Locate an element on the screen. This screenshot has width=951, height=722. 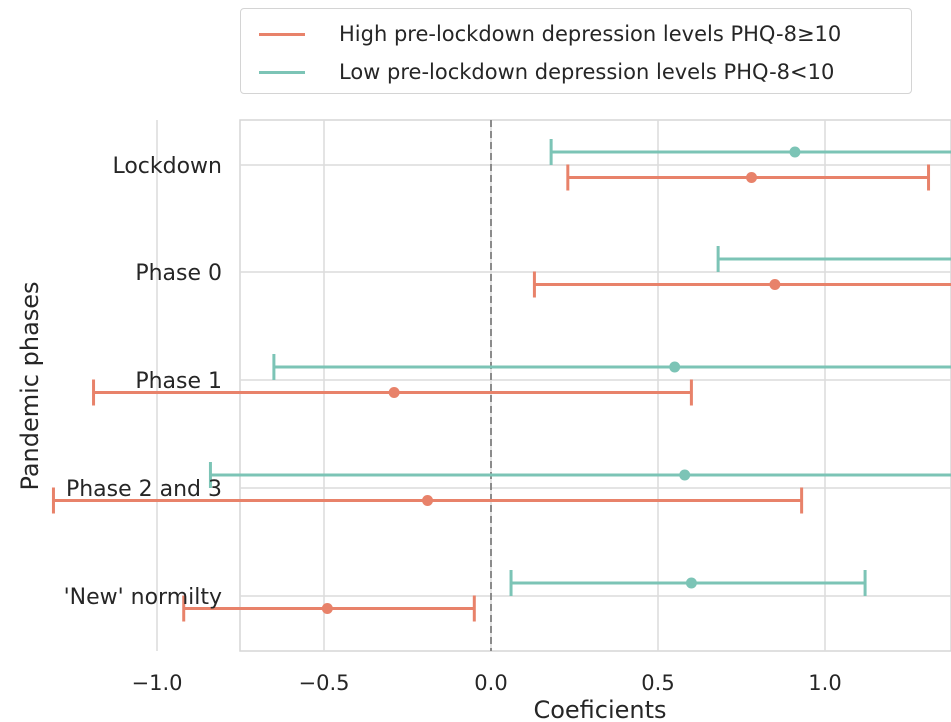
x-tick-label: −0.5 is located at coordinates (324, 683).